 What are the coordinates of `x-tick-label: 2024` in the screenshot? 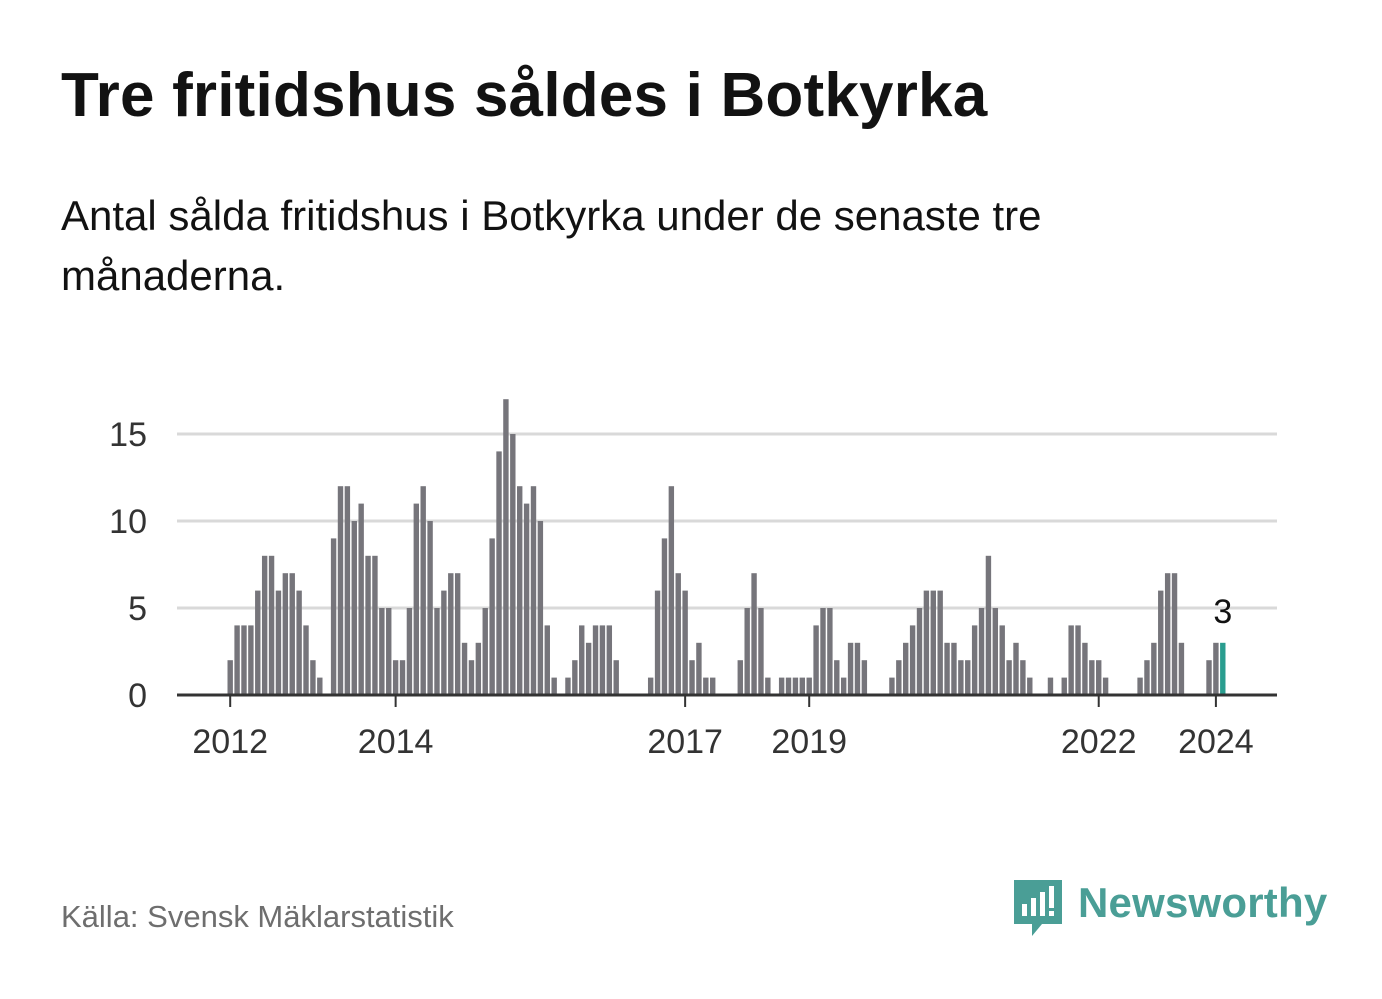 It's located at (1216, 742).